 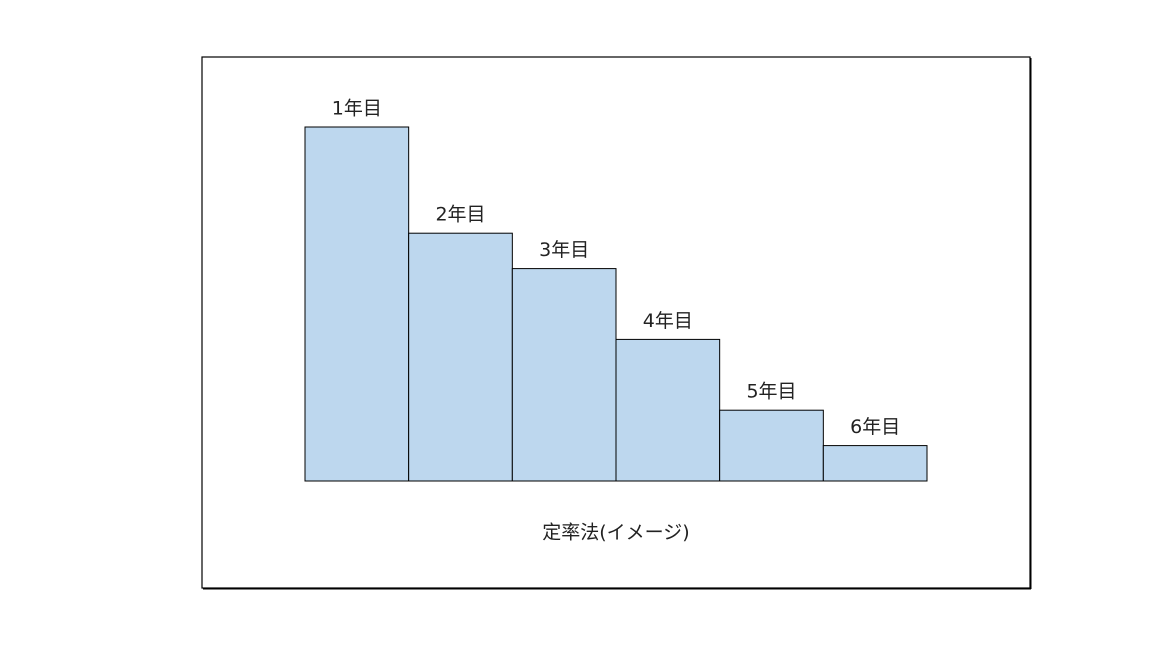 I want to click on bar-label: 1年目, so click(x=357, y=109).